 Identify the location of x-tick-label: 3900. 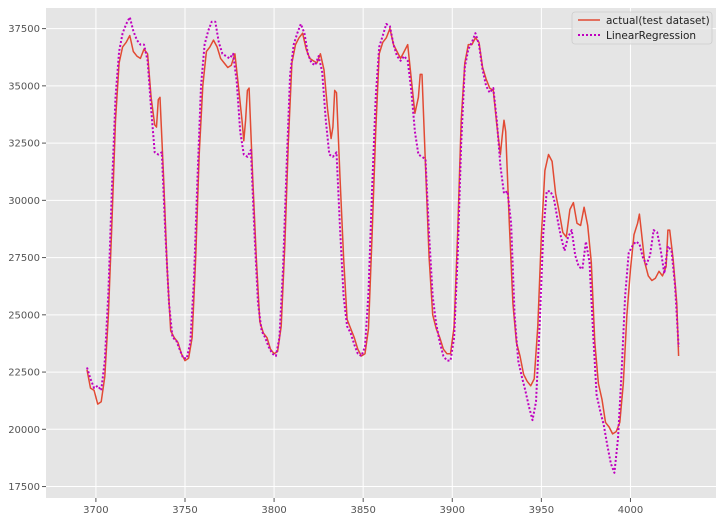
(452, 510).